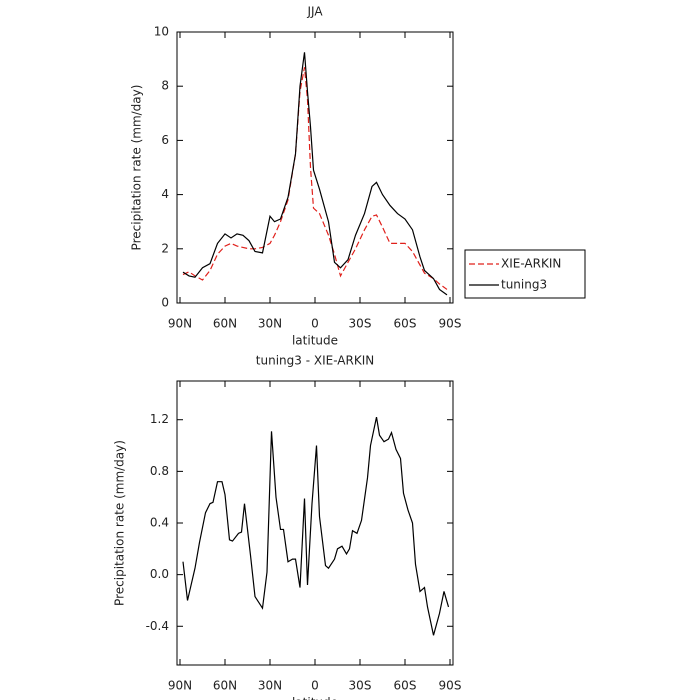  Describe the element at coordinates (161, 32) in the screenshot. I see `y-tick-label: 10` at that location.